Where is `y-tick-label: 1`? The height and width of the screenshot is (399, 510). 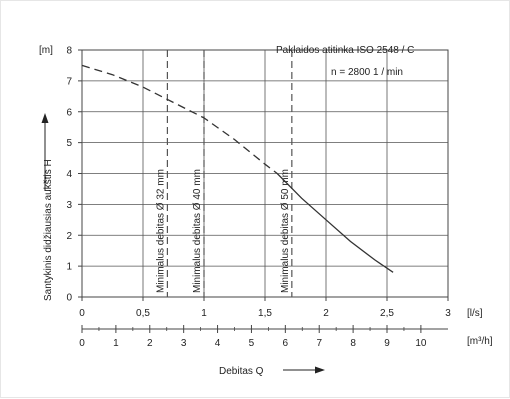
y-tick-label: 1 is located at coordinates (69, 267).